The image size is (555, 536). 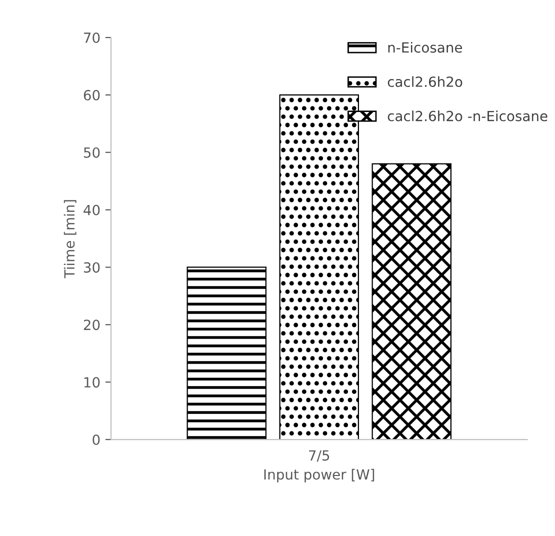 I want to click on y-tick-label: 60, so click(x=92, y=95).